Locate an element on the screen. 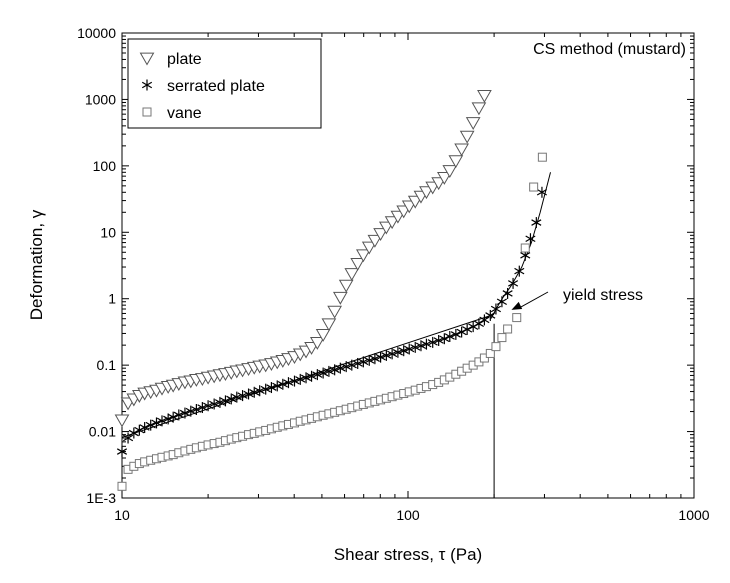  y-tick-label: 100 is located at coordinates (105, 166).